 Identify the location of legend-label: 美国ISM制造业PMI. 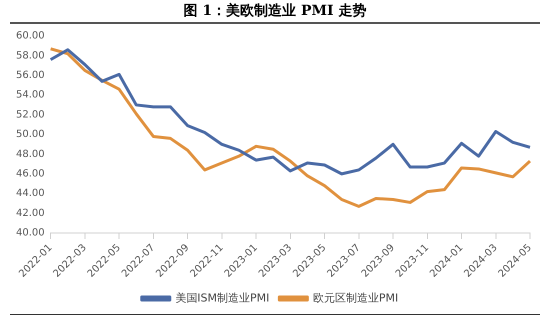
(222, 297).